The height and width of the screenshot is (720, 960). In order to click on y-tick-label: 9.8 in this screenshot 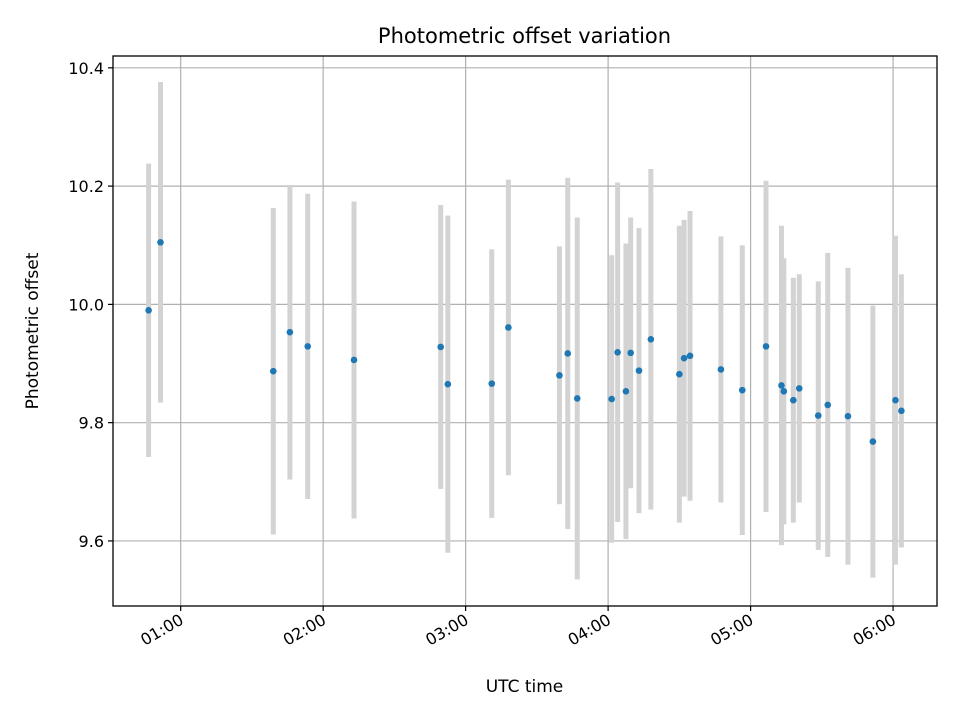, I will do `click(91, 423)`.